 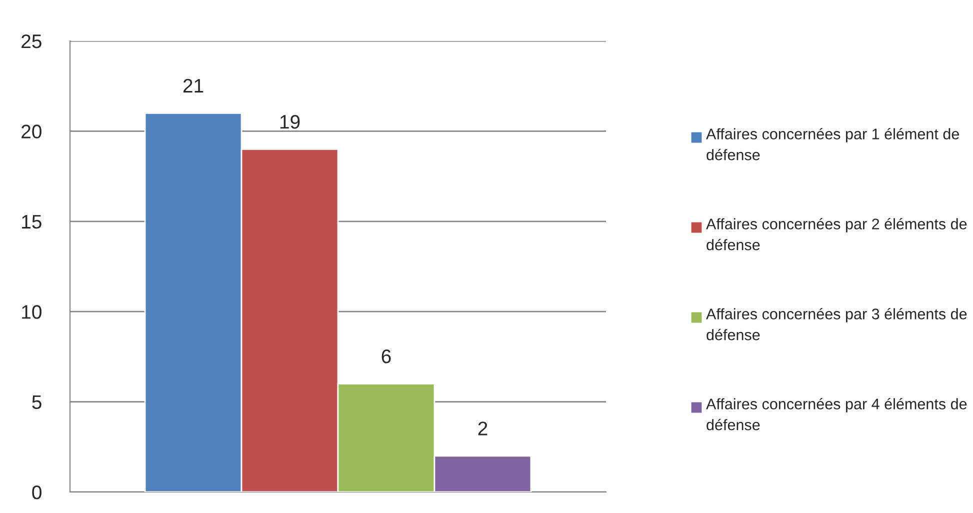 I want to click on y-tick-label: 20, so click(x=32, y=131).